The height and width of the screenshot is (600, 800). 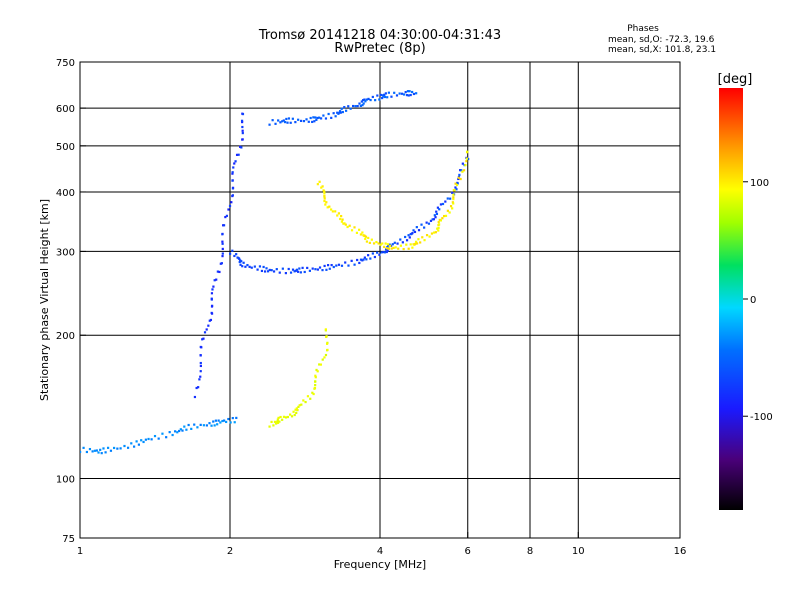 I want to click on y-tick-label: 400, so click(x=65, y=193).